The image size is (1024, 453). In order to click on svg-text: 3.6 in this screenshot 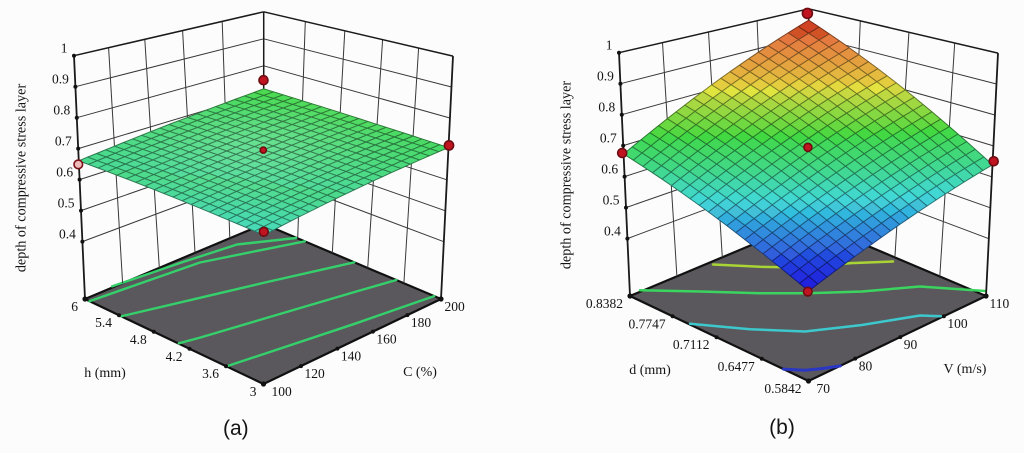, I will do `click(210, 373)`.